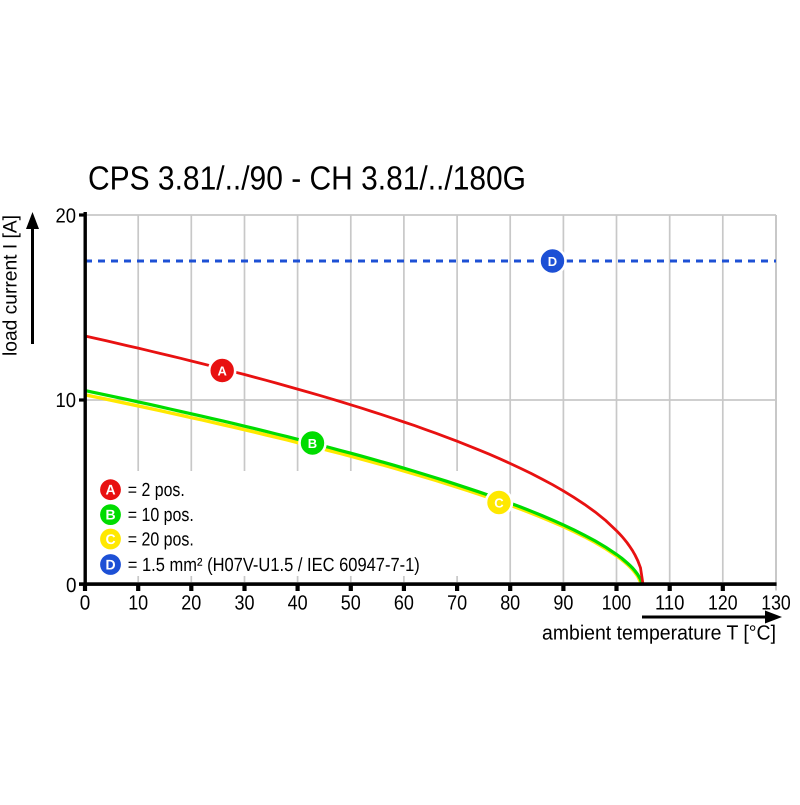 This screenshot has width=800, height=805. Describe the element at coordinates (670, 602) in the screenshot. I see `svg-text: 110` at that location.